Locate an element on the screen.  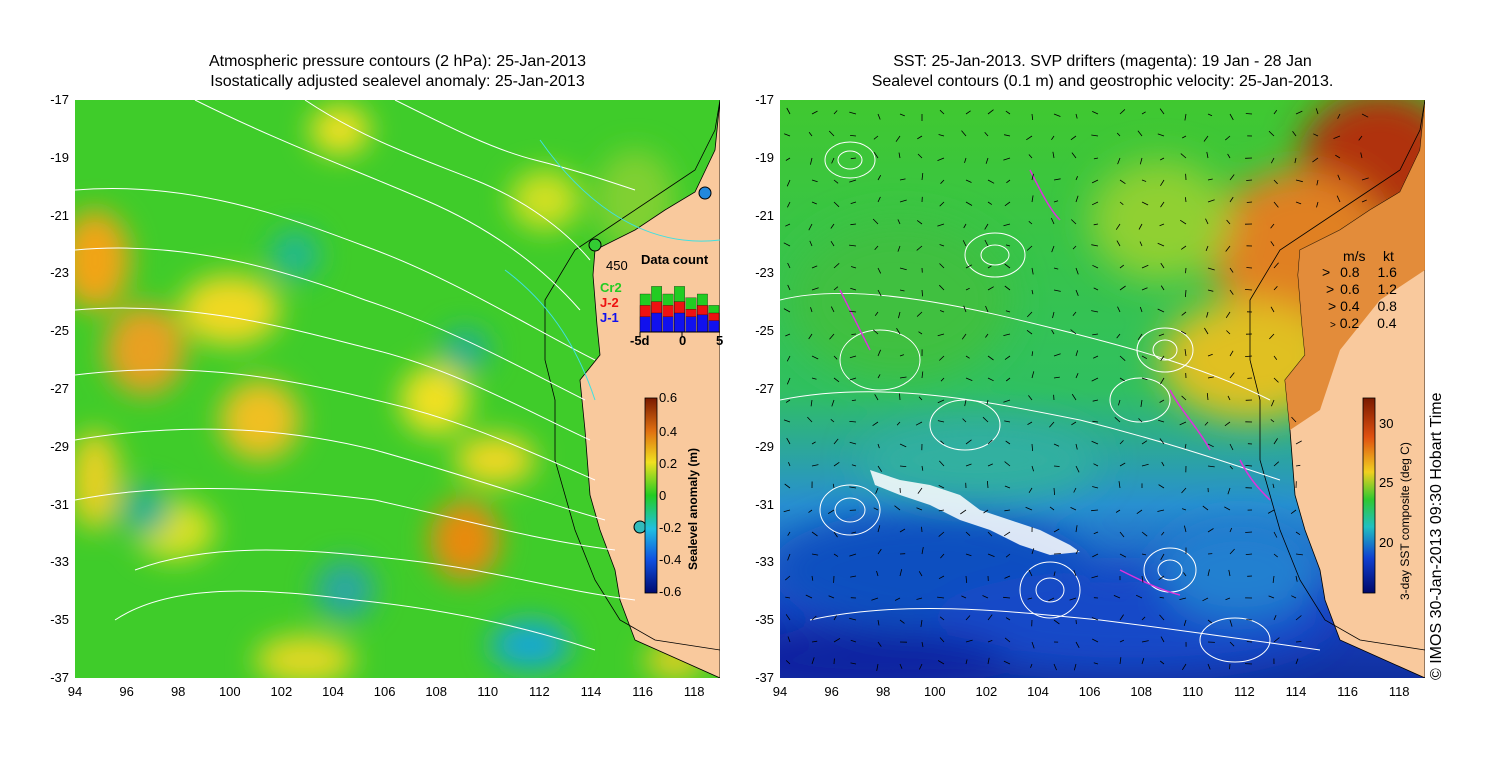
inset-series-j2: J-2 is located at coordinates (609, 302).